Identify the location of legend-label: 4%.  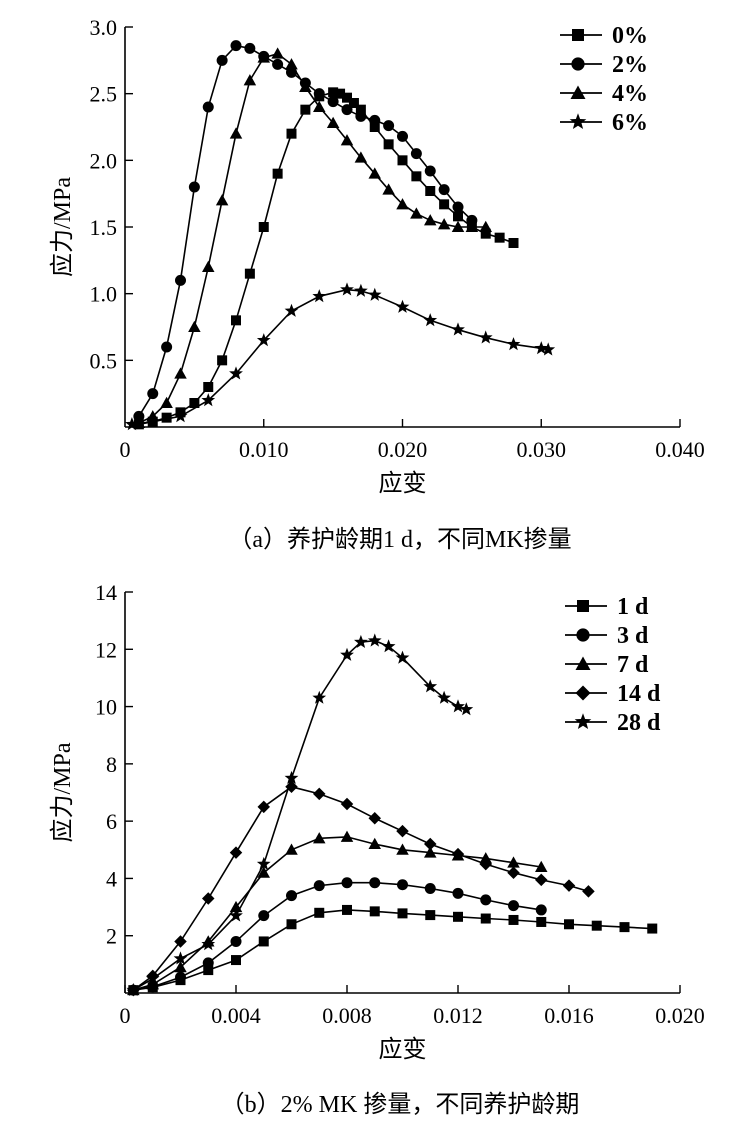
(630, 94).